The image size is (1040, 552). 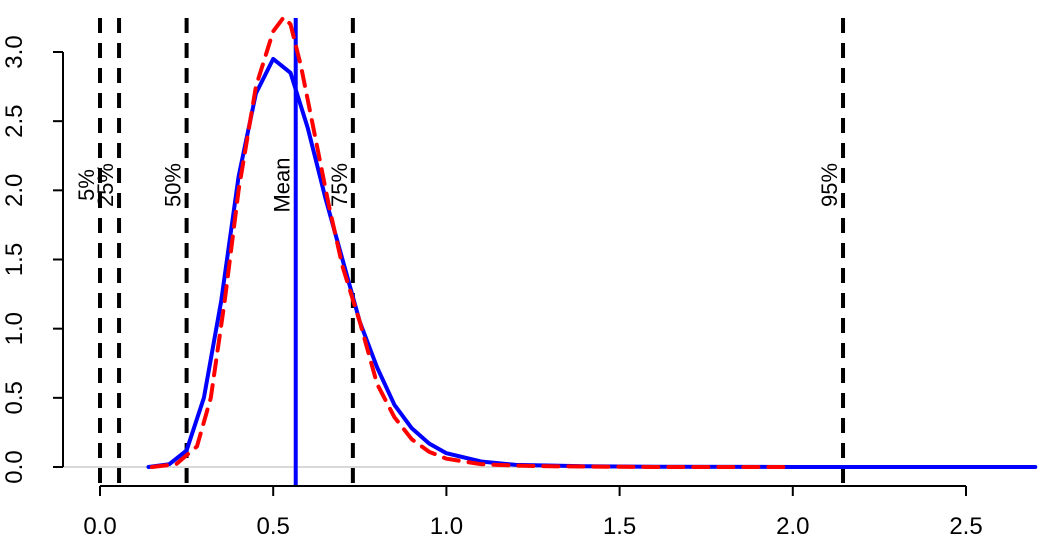 I want to click on vline-label-5-pct: 5%, so click(x=86, y=185).